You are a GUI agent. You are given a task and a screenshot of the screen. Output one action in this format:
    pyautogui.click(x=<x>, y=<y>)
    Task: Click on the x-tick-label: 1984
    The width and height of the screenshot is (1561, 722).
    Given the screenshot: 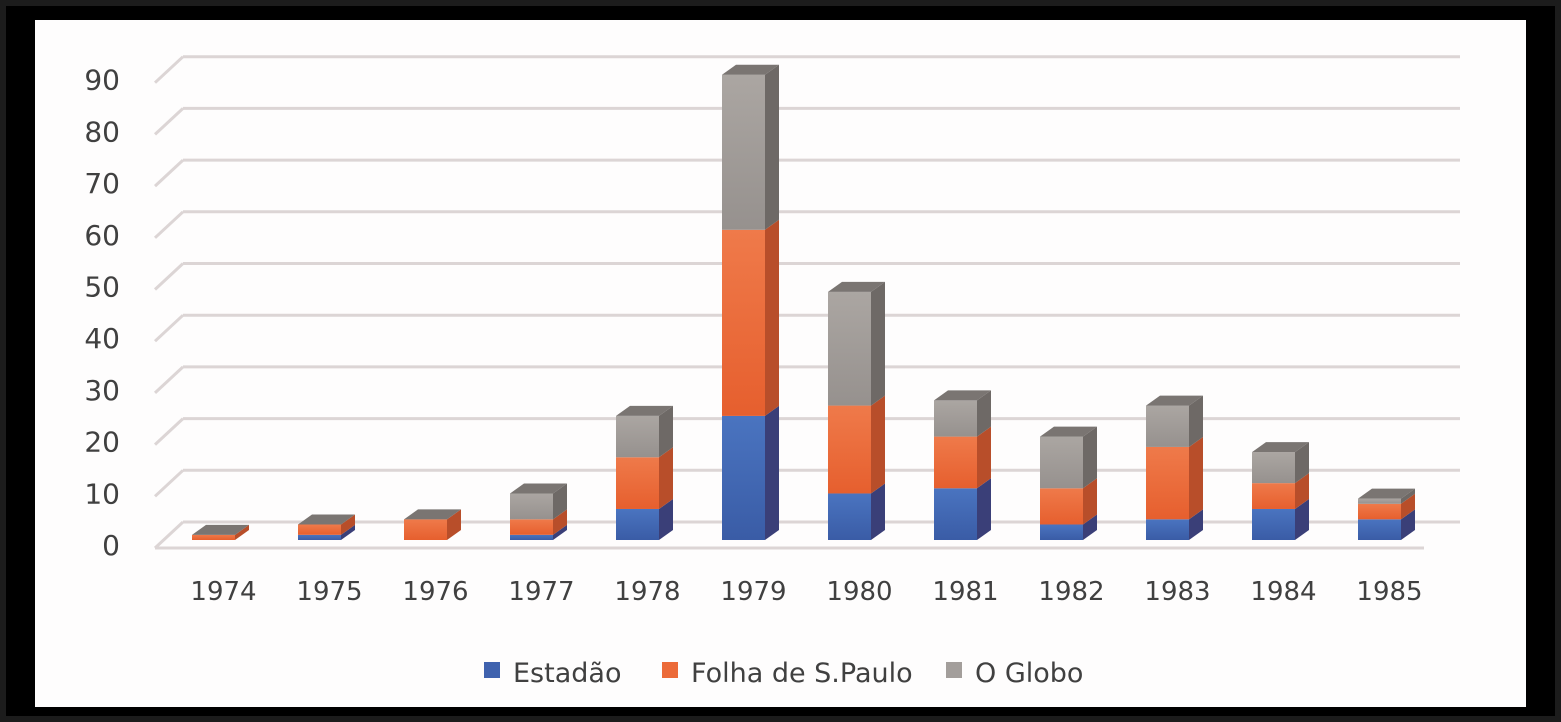 What is the action you would take?
    pyautogui.click(x=1283, y=592)
    